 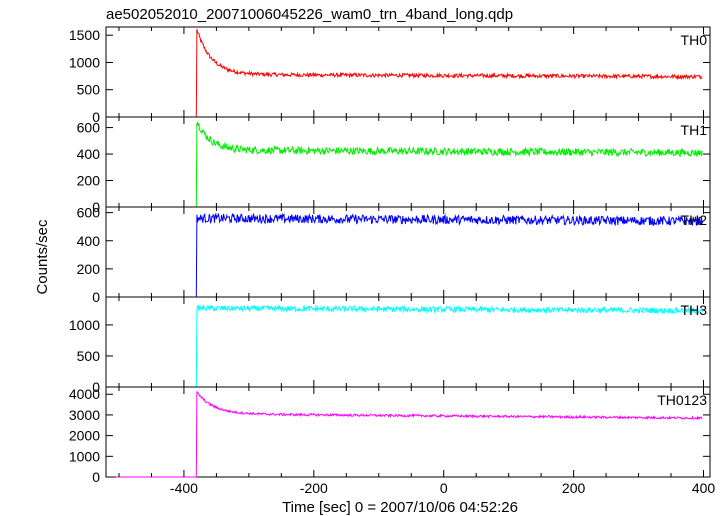 What do you see at coordinates (409, 255) in the screenshot?
I see `series-line-TH2` at bounding box center [409, 255].